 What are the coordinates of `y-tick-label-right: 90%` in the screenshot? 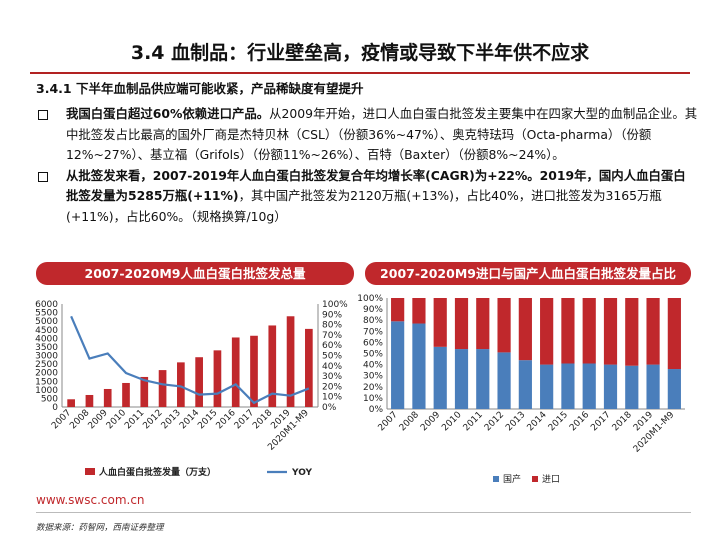 It's located at (332, 315).